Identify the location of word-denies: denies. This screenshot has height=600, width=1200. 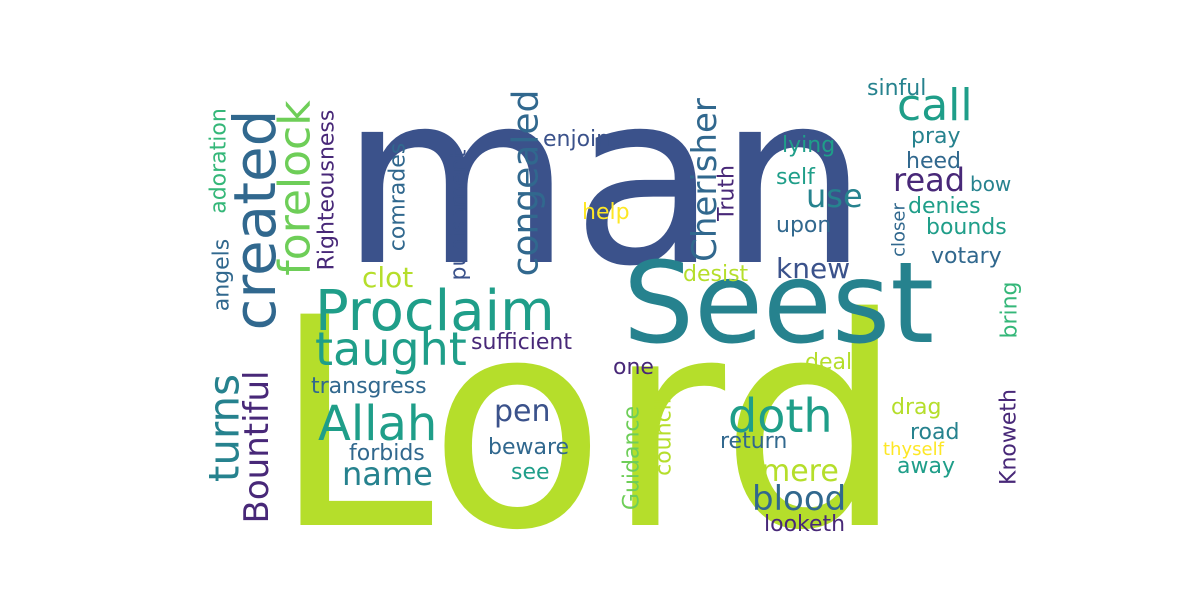
(944, 206).